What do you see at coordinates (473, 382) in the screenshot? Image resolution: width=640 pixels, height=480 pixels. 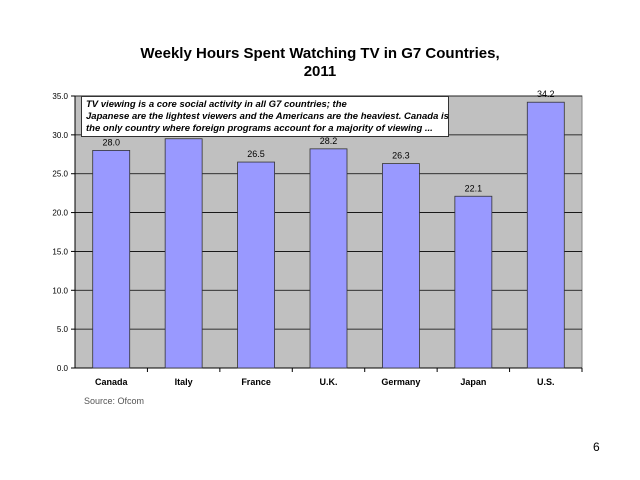 I see `x-tick-label: Japan` at bounding box center [473, 382].